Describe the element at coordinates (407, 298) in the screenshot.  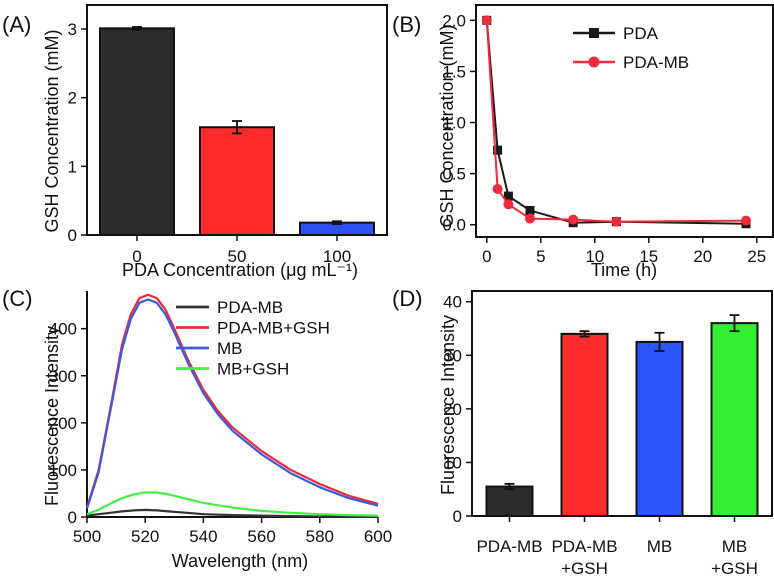
I see `panel-d-label: (D)` at that location.